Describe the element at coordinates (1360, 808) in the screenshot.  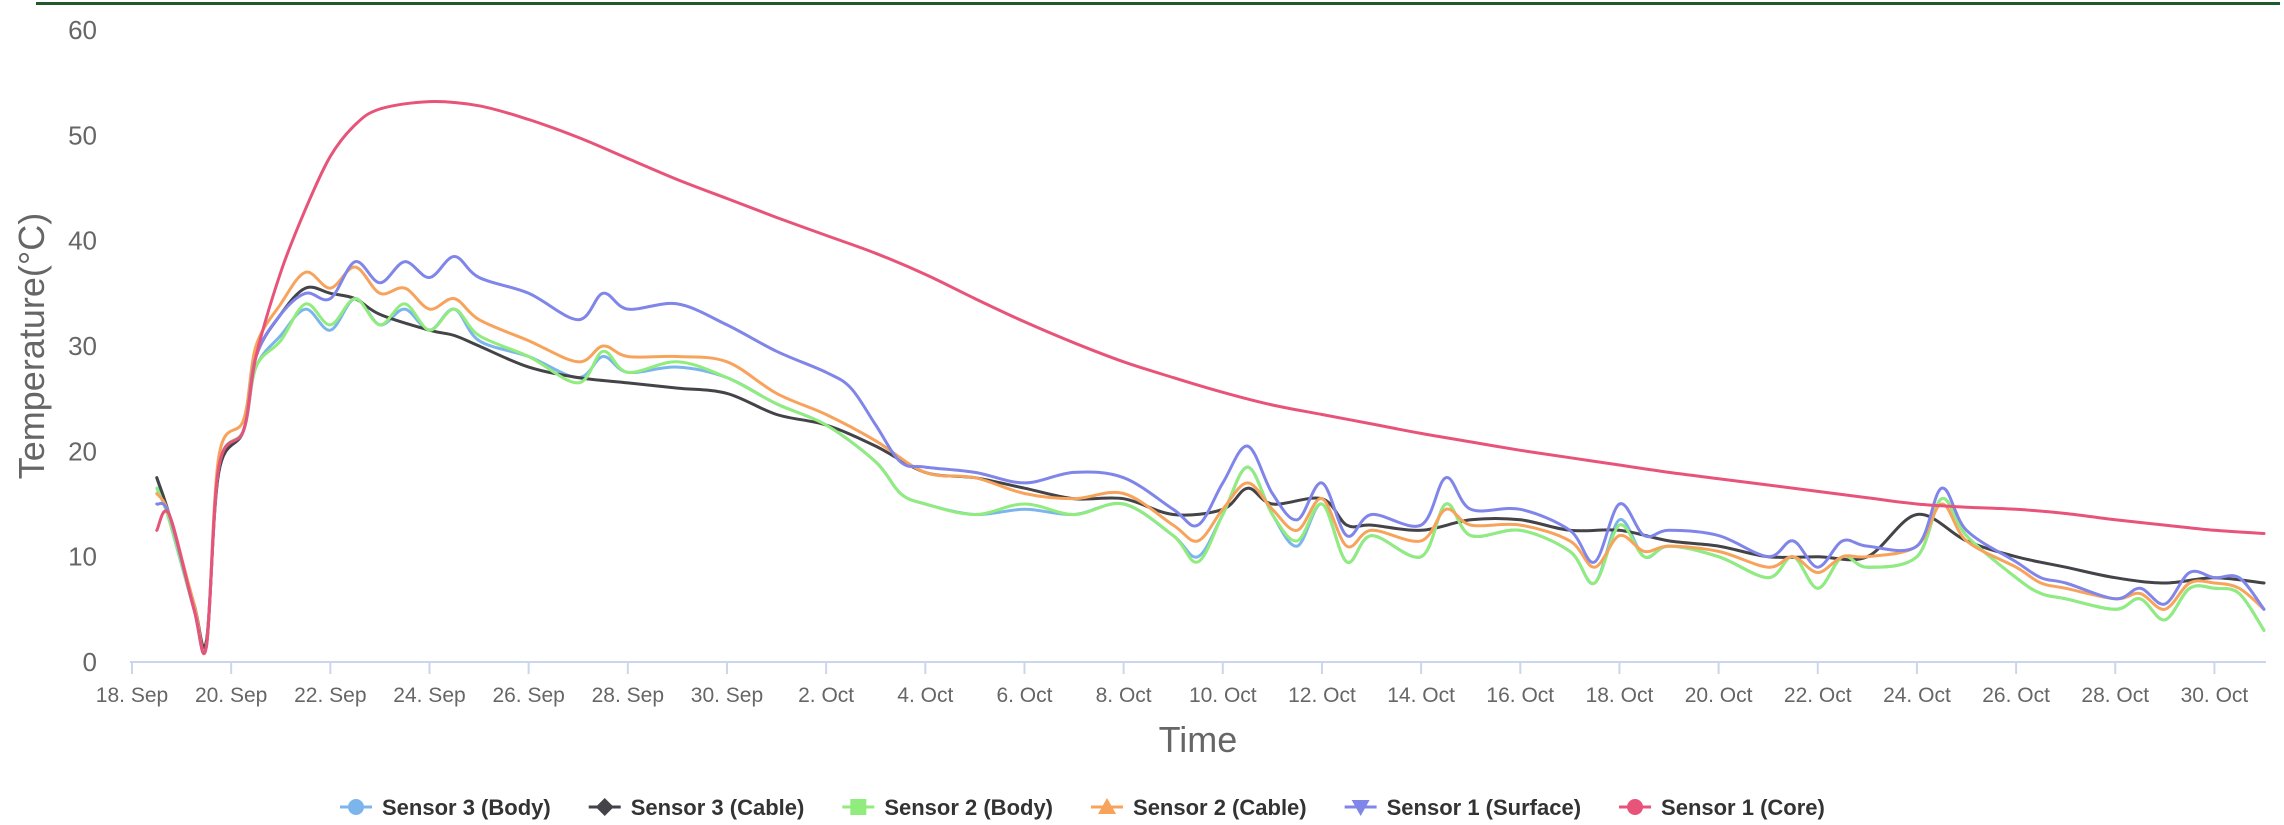
I see `legend-marker-triangle-down-icon` at that location.